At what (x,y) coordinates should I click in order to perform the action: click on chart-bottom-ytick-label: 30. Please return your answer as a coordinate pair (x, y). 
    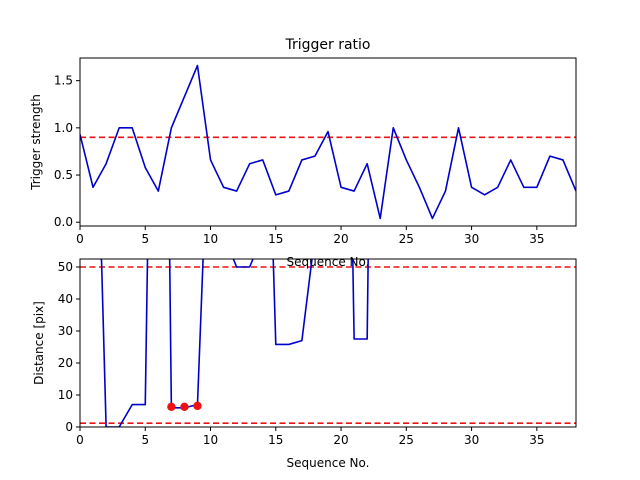
    Looking at the image, I should click on (65, 331).